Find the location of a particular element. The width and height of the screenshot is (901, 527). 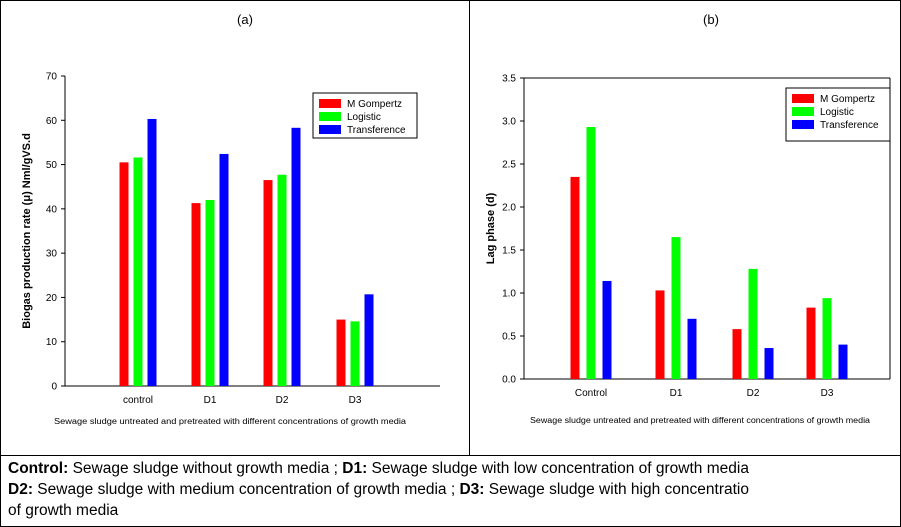

y-tick-label: 10 is located at coordinates (52, 342).